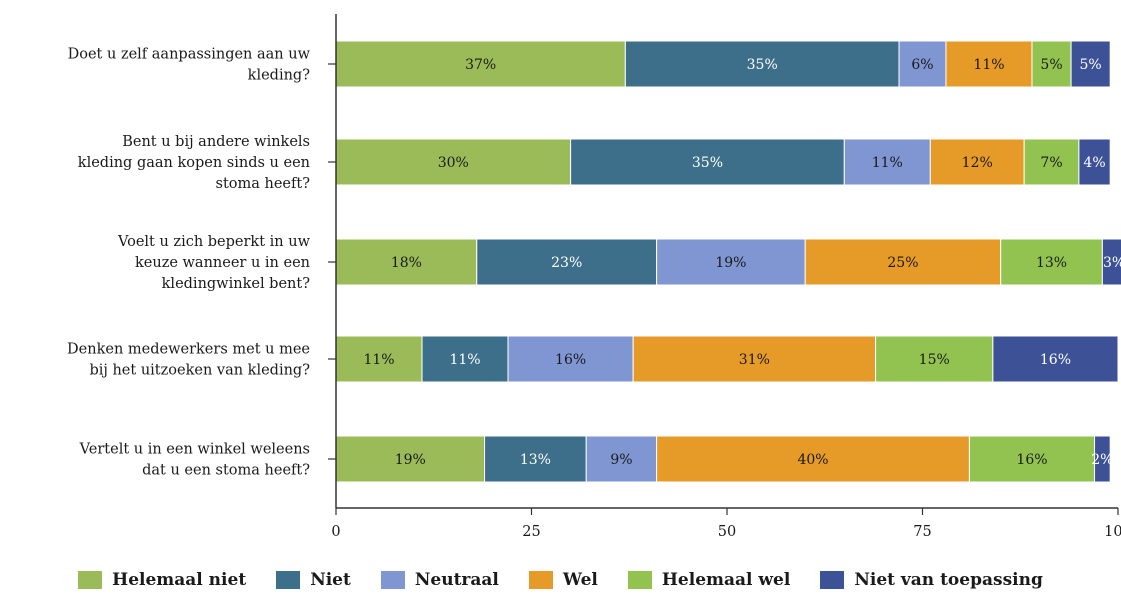  I want to click on data-label: 7%, so click(1051, 163).